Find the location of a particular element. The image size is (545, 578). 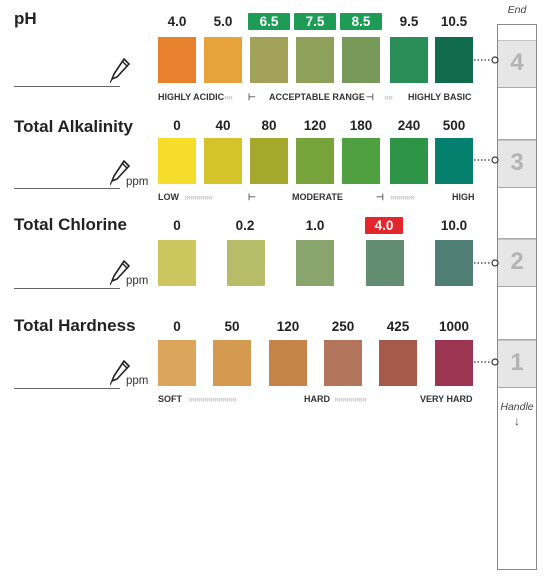

strip-handle-label: Handle is located at coordinates (517, 407).